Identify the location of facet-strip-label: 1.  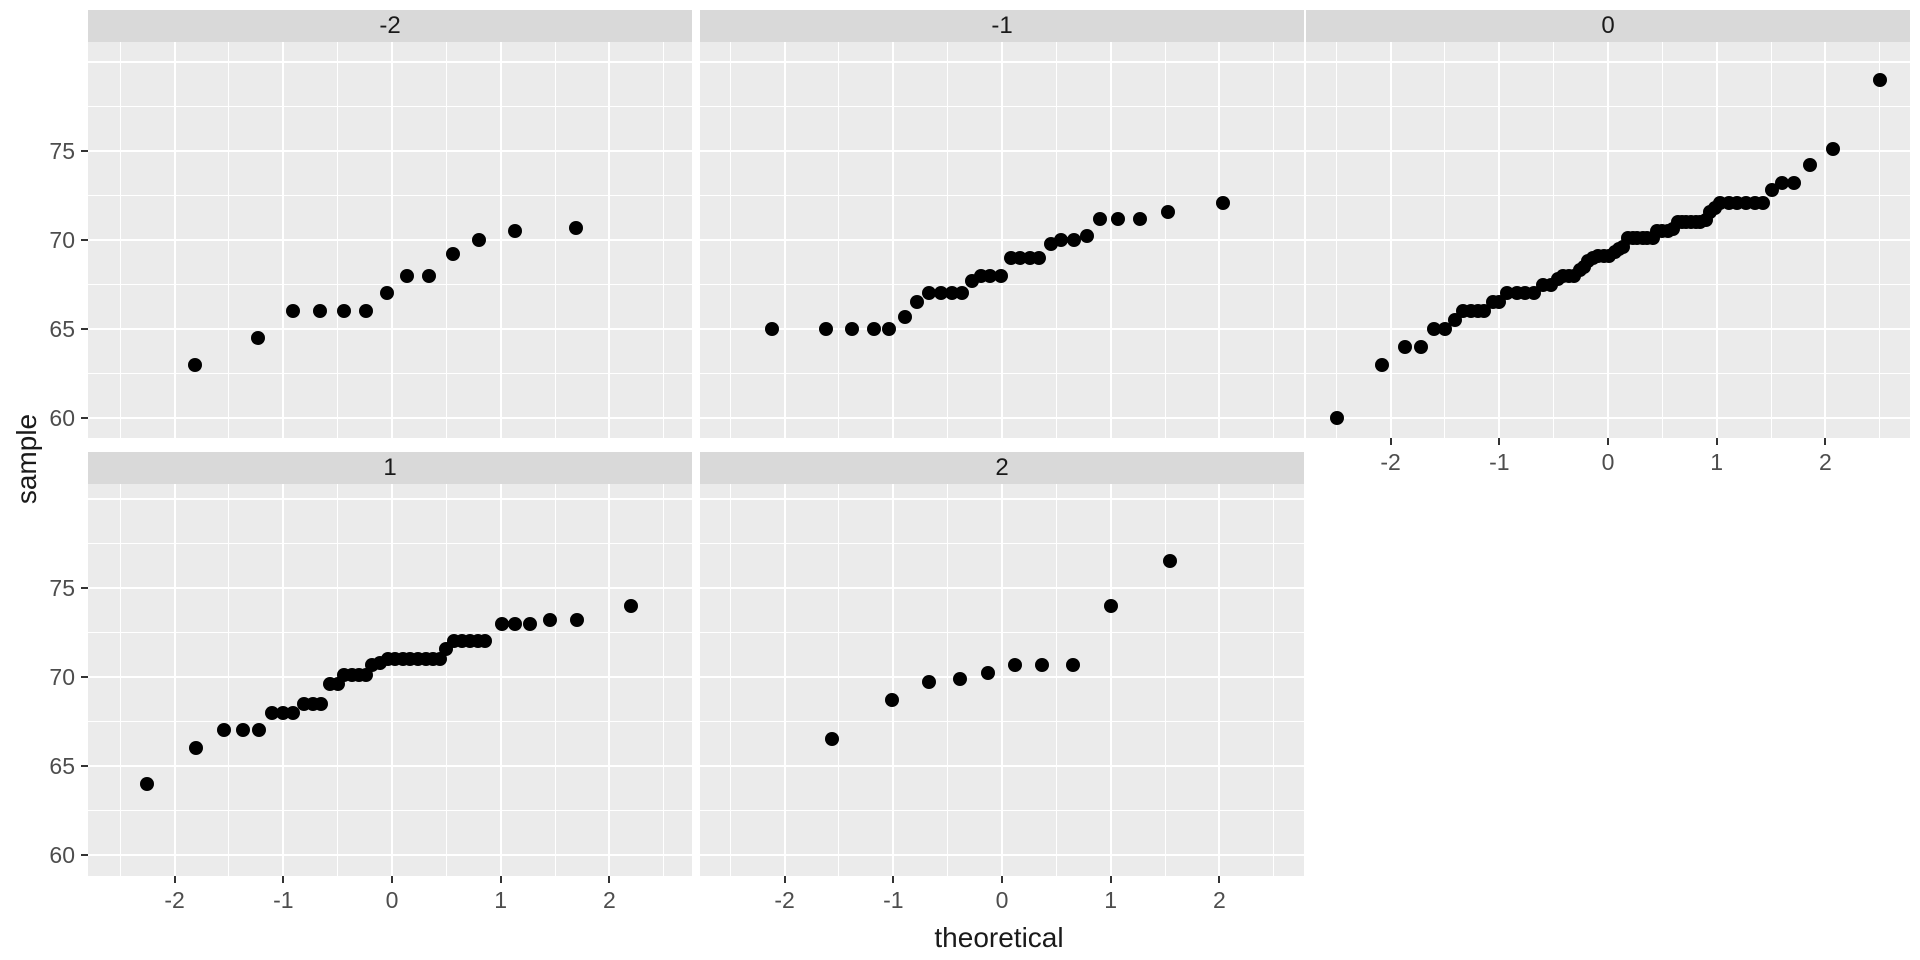
(390, 467).